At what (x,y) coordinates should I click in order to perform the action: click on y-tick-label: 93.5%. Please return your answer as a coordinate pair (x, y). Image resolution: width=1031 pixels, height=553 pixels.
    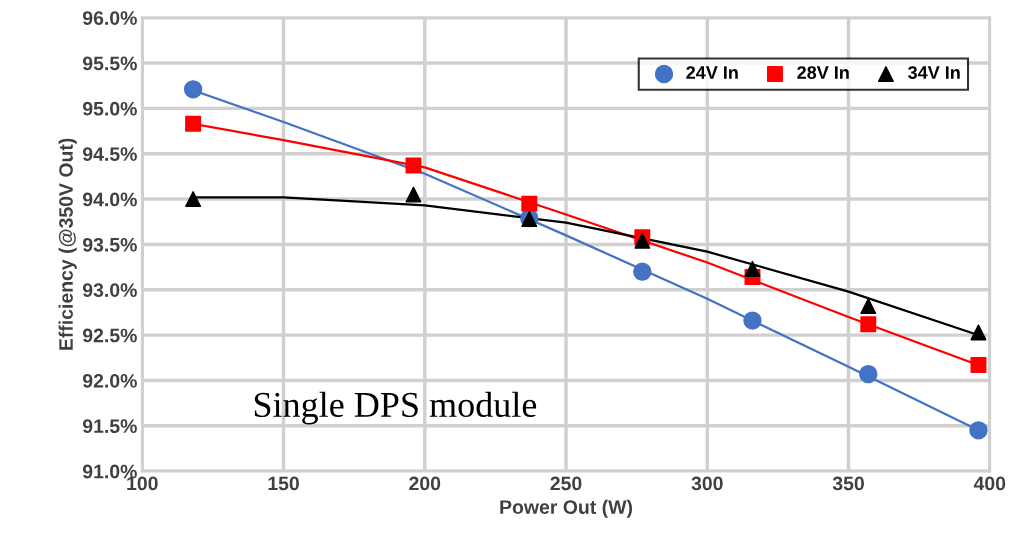
    Looking at the image, I should click on (109, 244).